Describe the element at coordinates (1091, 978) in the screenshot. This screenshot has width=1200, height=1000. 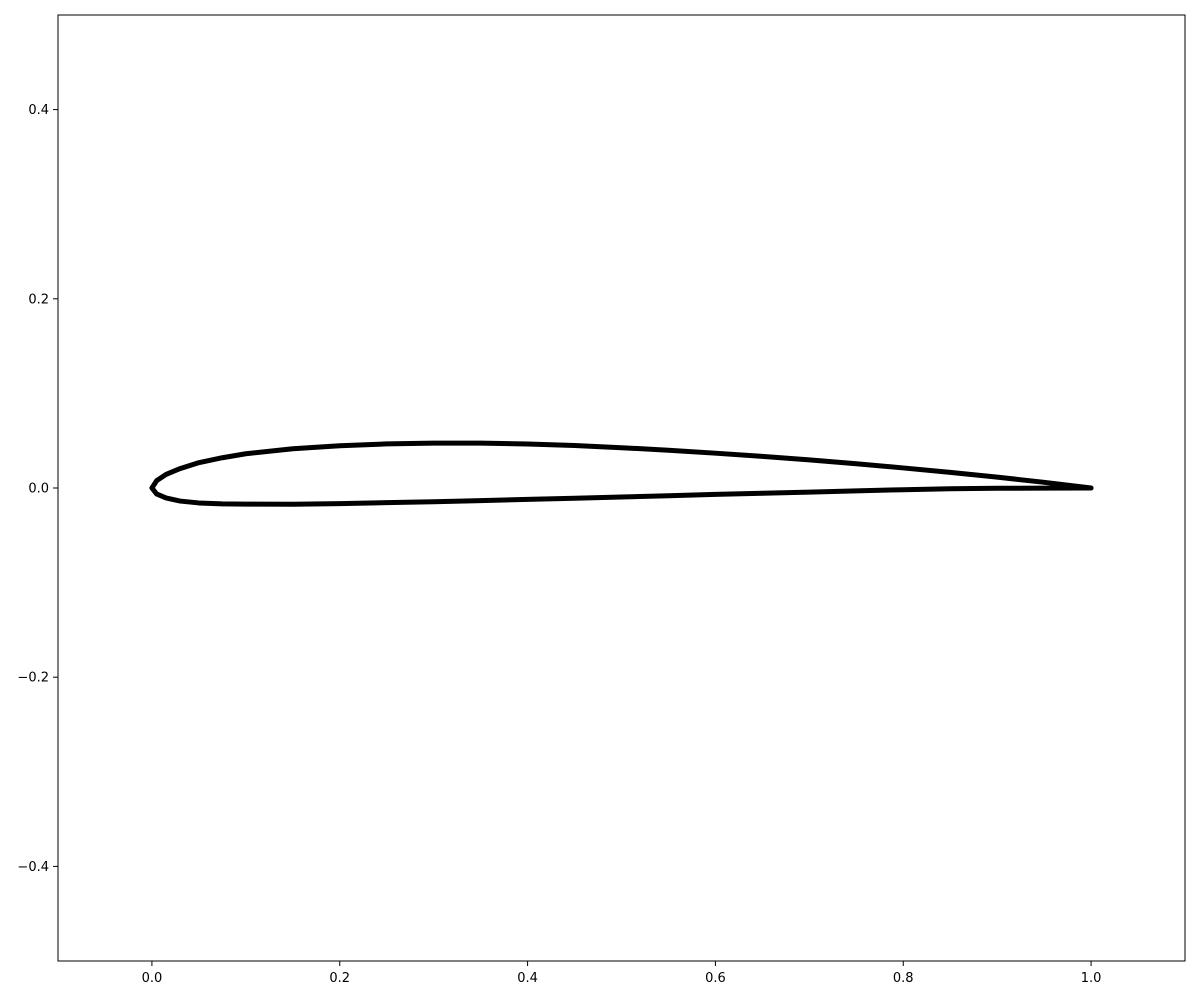
I see `x-tick-label: 1.0` at that location.